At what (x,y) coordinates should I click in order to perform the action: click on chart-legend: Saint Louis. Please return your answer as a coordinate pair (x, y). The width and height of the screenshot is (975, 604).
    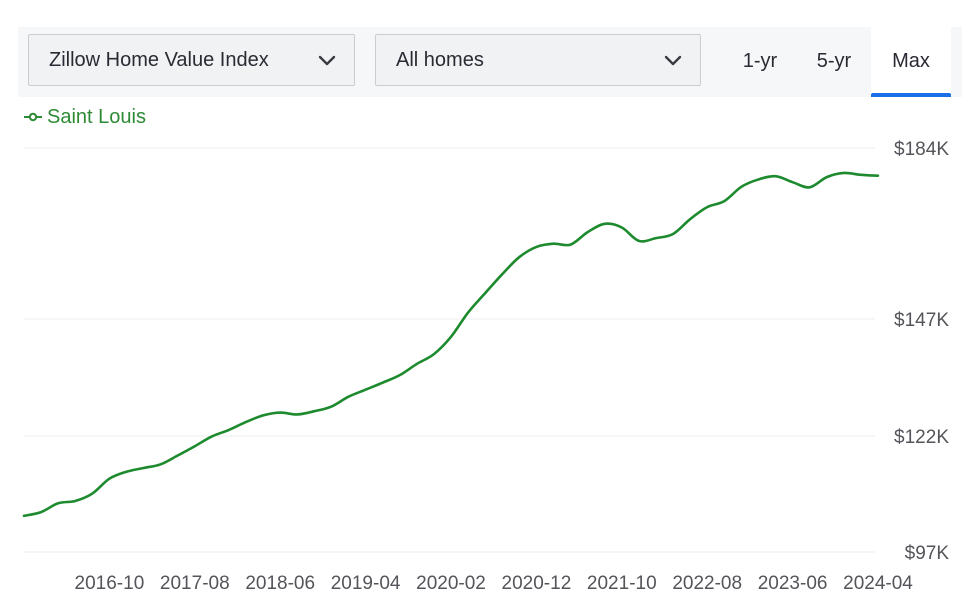
    Looking at the image, I should click on (85, 117).